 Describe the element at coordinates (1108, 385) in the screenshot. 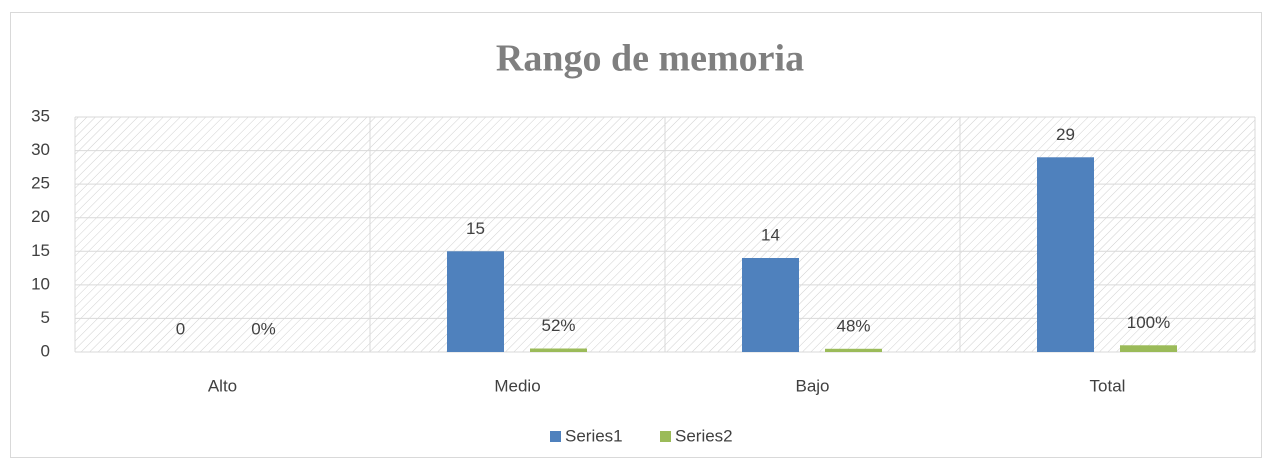

I see `x-tick-label: Total` at that location.